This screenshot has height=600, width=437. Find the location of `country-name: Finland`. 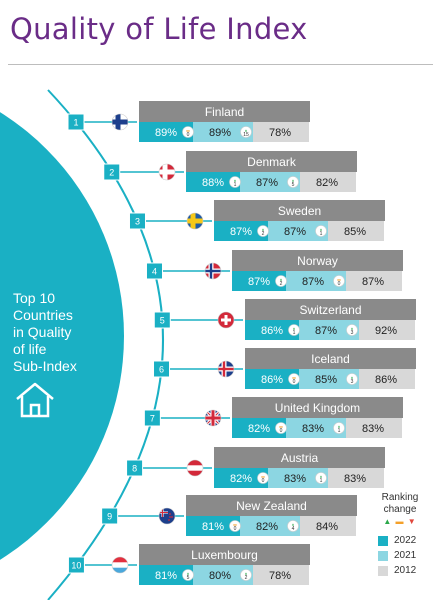

country-name: Finland is located at coordinates (224, 112).